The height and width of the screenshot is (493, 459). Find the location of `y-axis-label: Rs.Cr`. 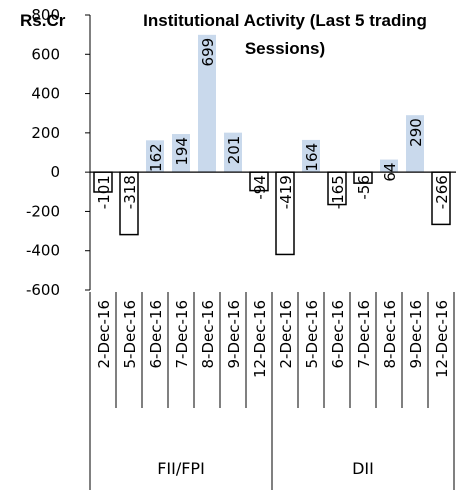

y-axis-label: Rs.Cr is located at coordinates (43, 20).